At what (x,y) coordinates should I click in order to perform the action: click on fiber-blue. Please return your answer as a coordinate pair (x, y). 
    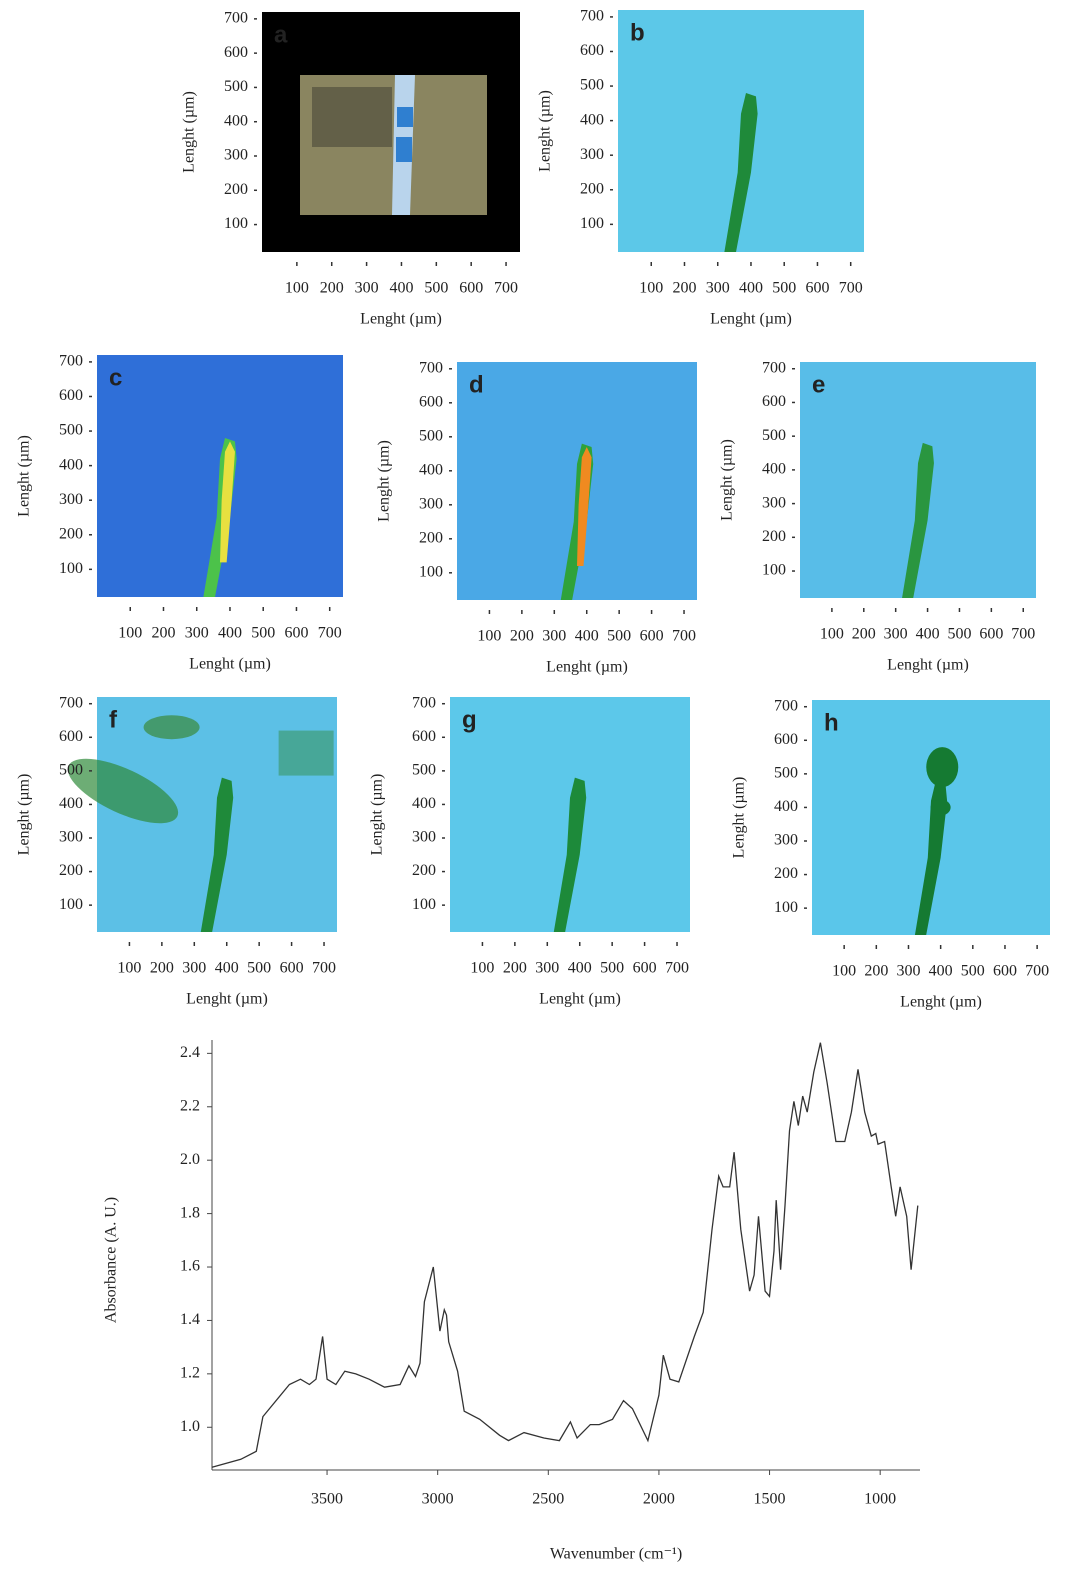
    Looking at the image, I should click on (405, 117).